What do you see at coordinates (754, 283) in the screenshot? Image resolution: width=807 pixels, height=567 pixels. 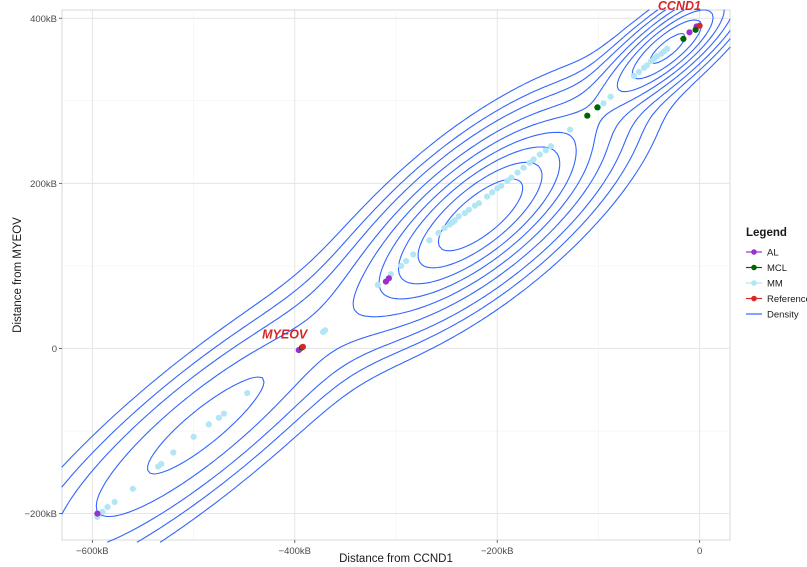 I see `legend-key-point-mm` at bounding box center [754, 283].